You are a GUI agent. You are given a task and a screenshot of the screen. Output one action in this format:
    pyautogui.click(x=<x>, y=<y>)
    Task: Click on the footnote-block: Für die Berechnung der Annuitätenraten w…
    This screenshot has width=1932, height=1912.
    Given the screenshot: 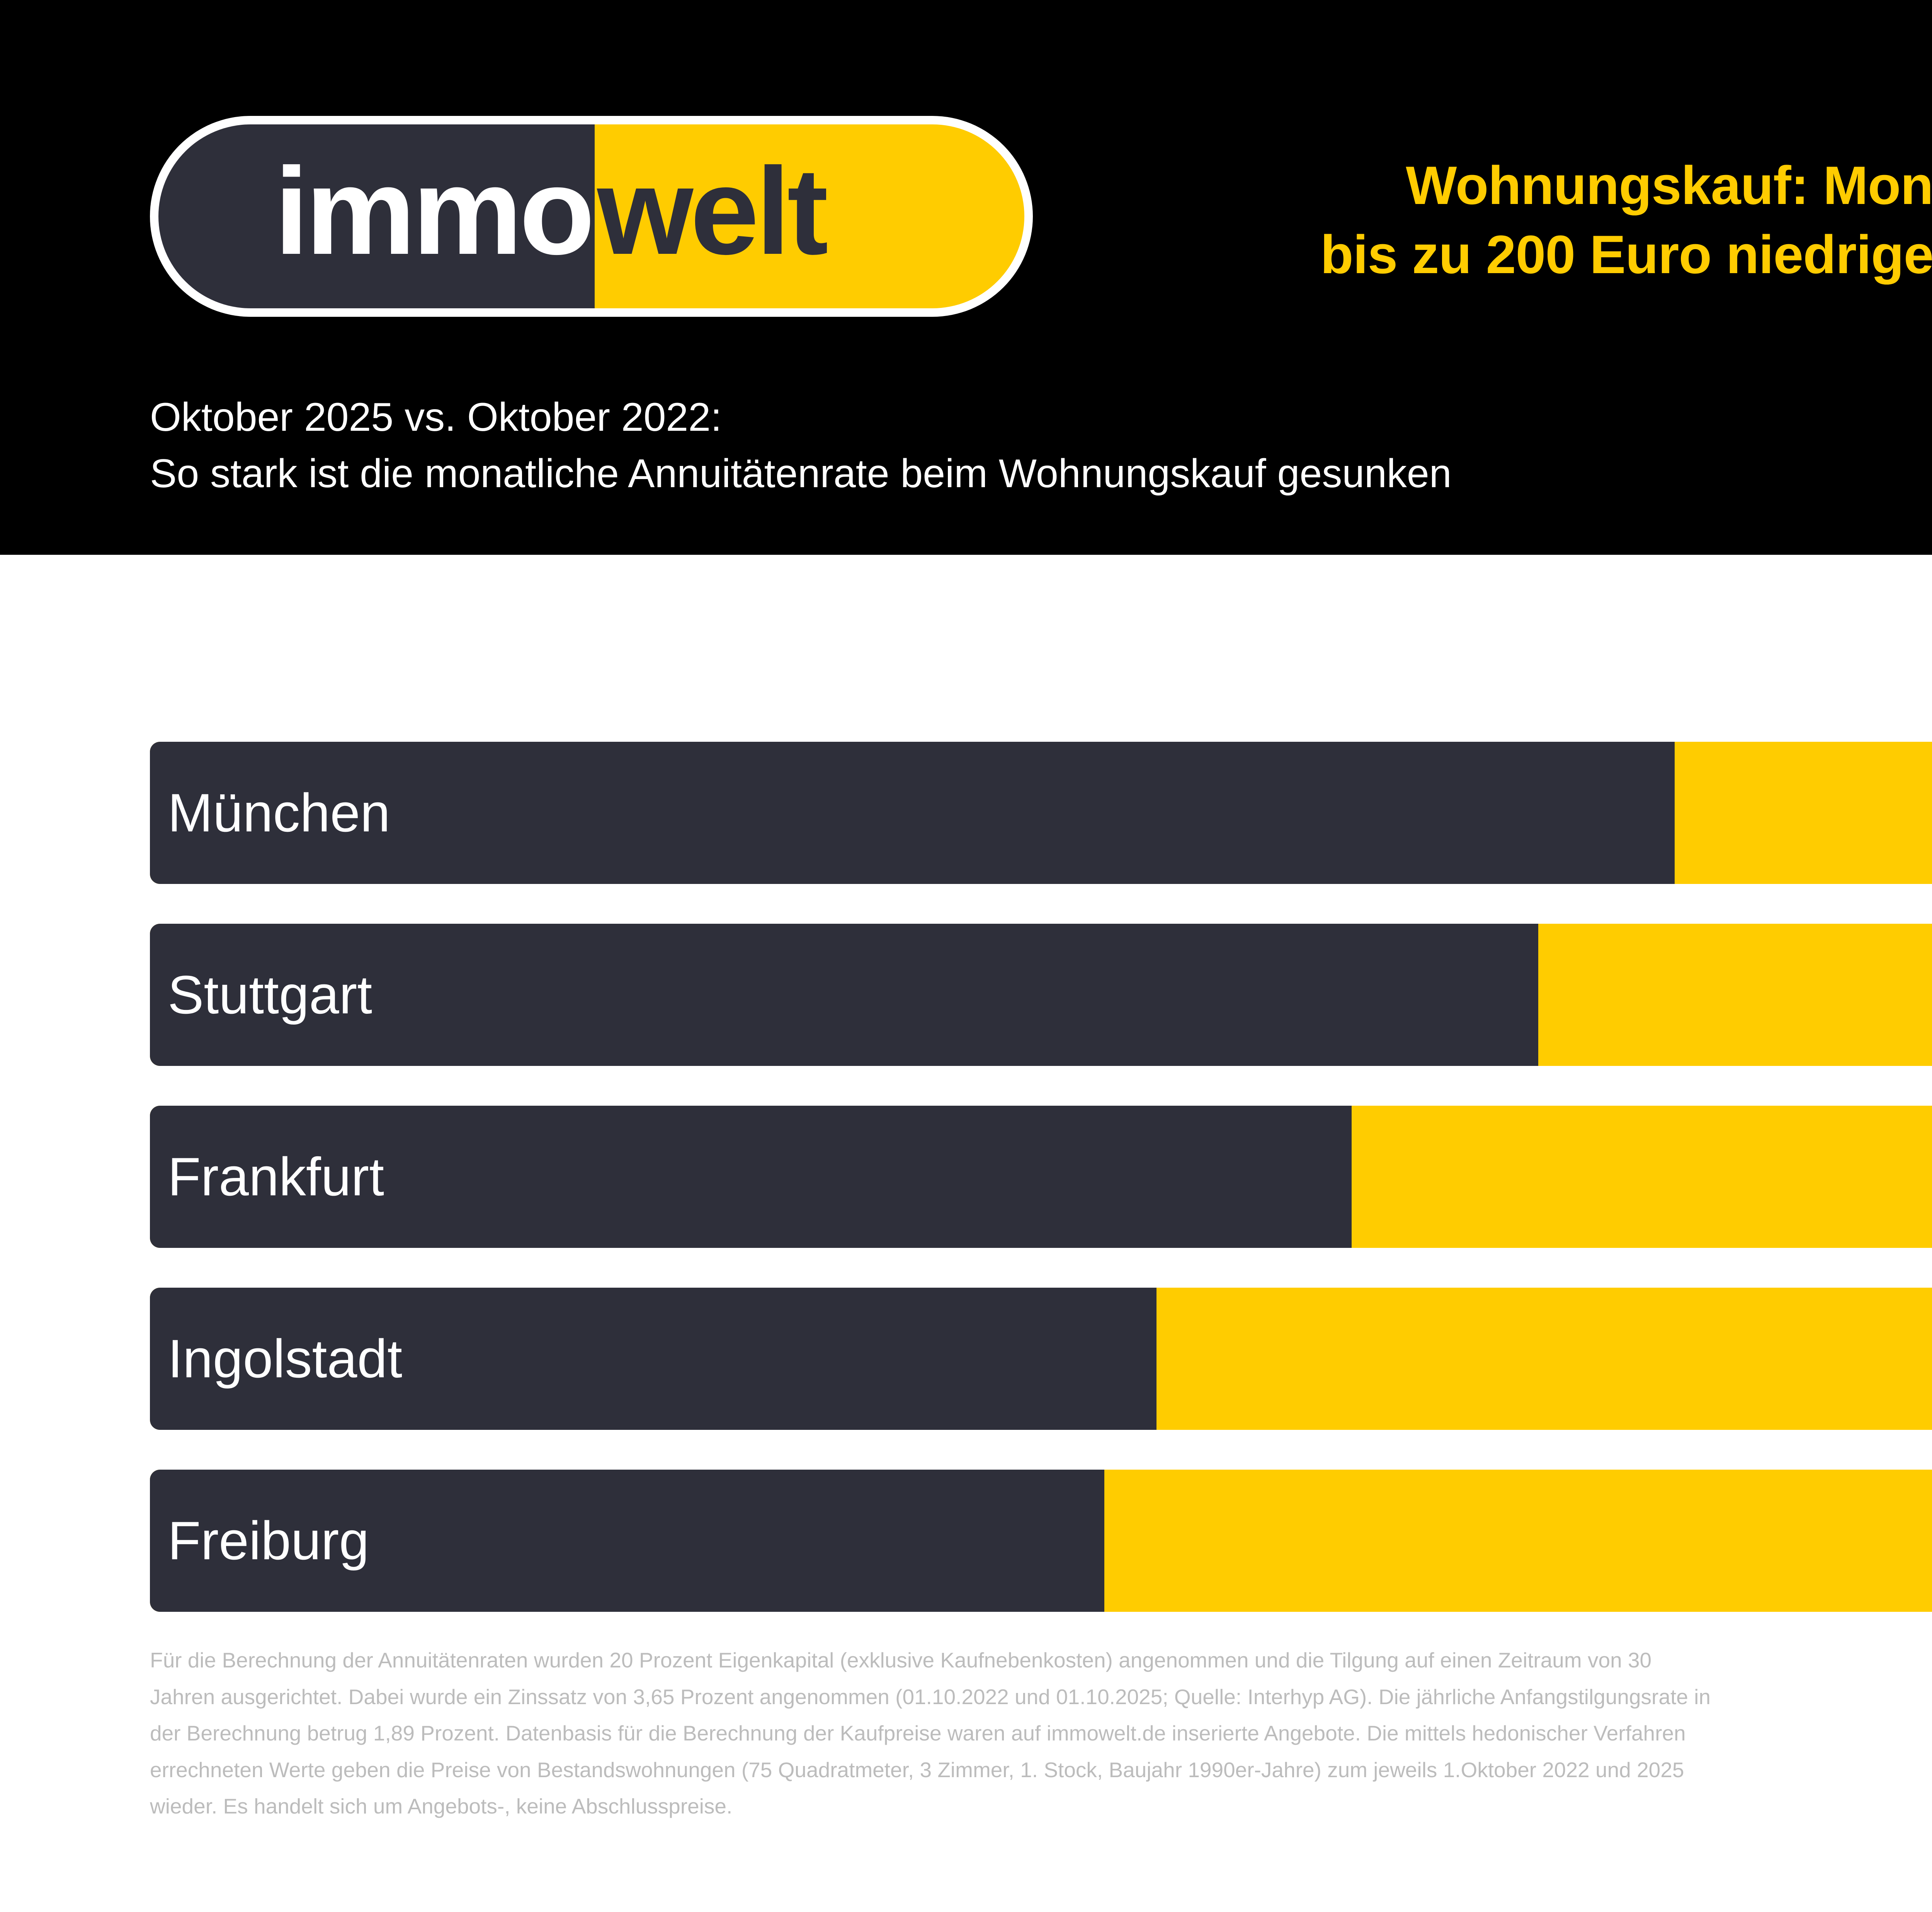 What is the action you would take?
    pyautogui.click(x=1041, y=1733)
    